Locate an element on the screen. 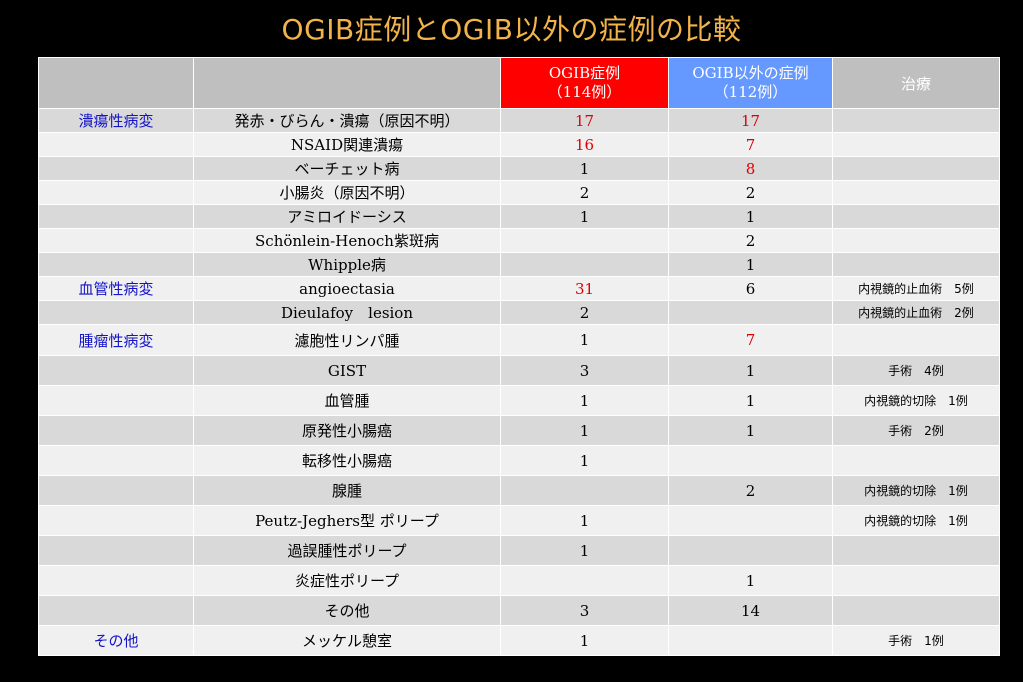  disease-name-cell: 濾胞性リンパ腫 is located at coordinates (347, 340).